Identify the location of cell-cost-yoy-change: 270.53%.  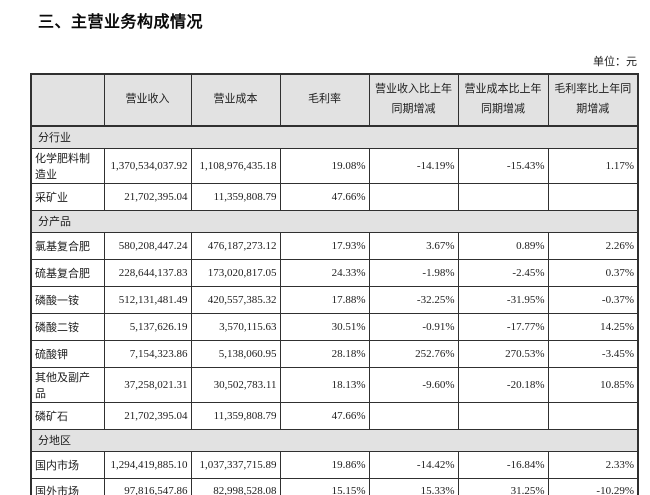
(503, 353).